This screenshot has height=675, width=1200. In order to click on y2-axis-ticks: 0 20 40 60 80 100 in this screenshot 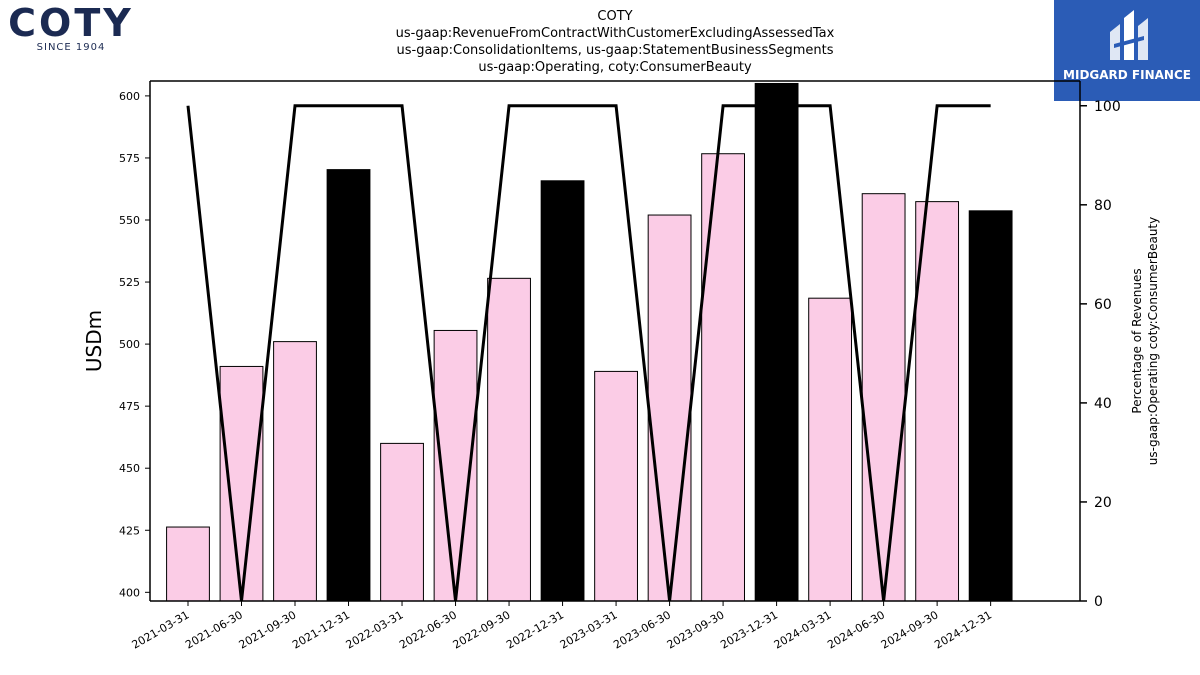, I will do `click(1100, 354)`.